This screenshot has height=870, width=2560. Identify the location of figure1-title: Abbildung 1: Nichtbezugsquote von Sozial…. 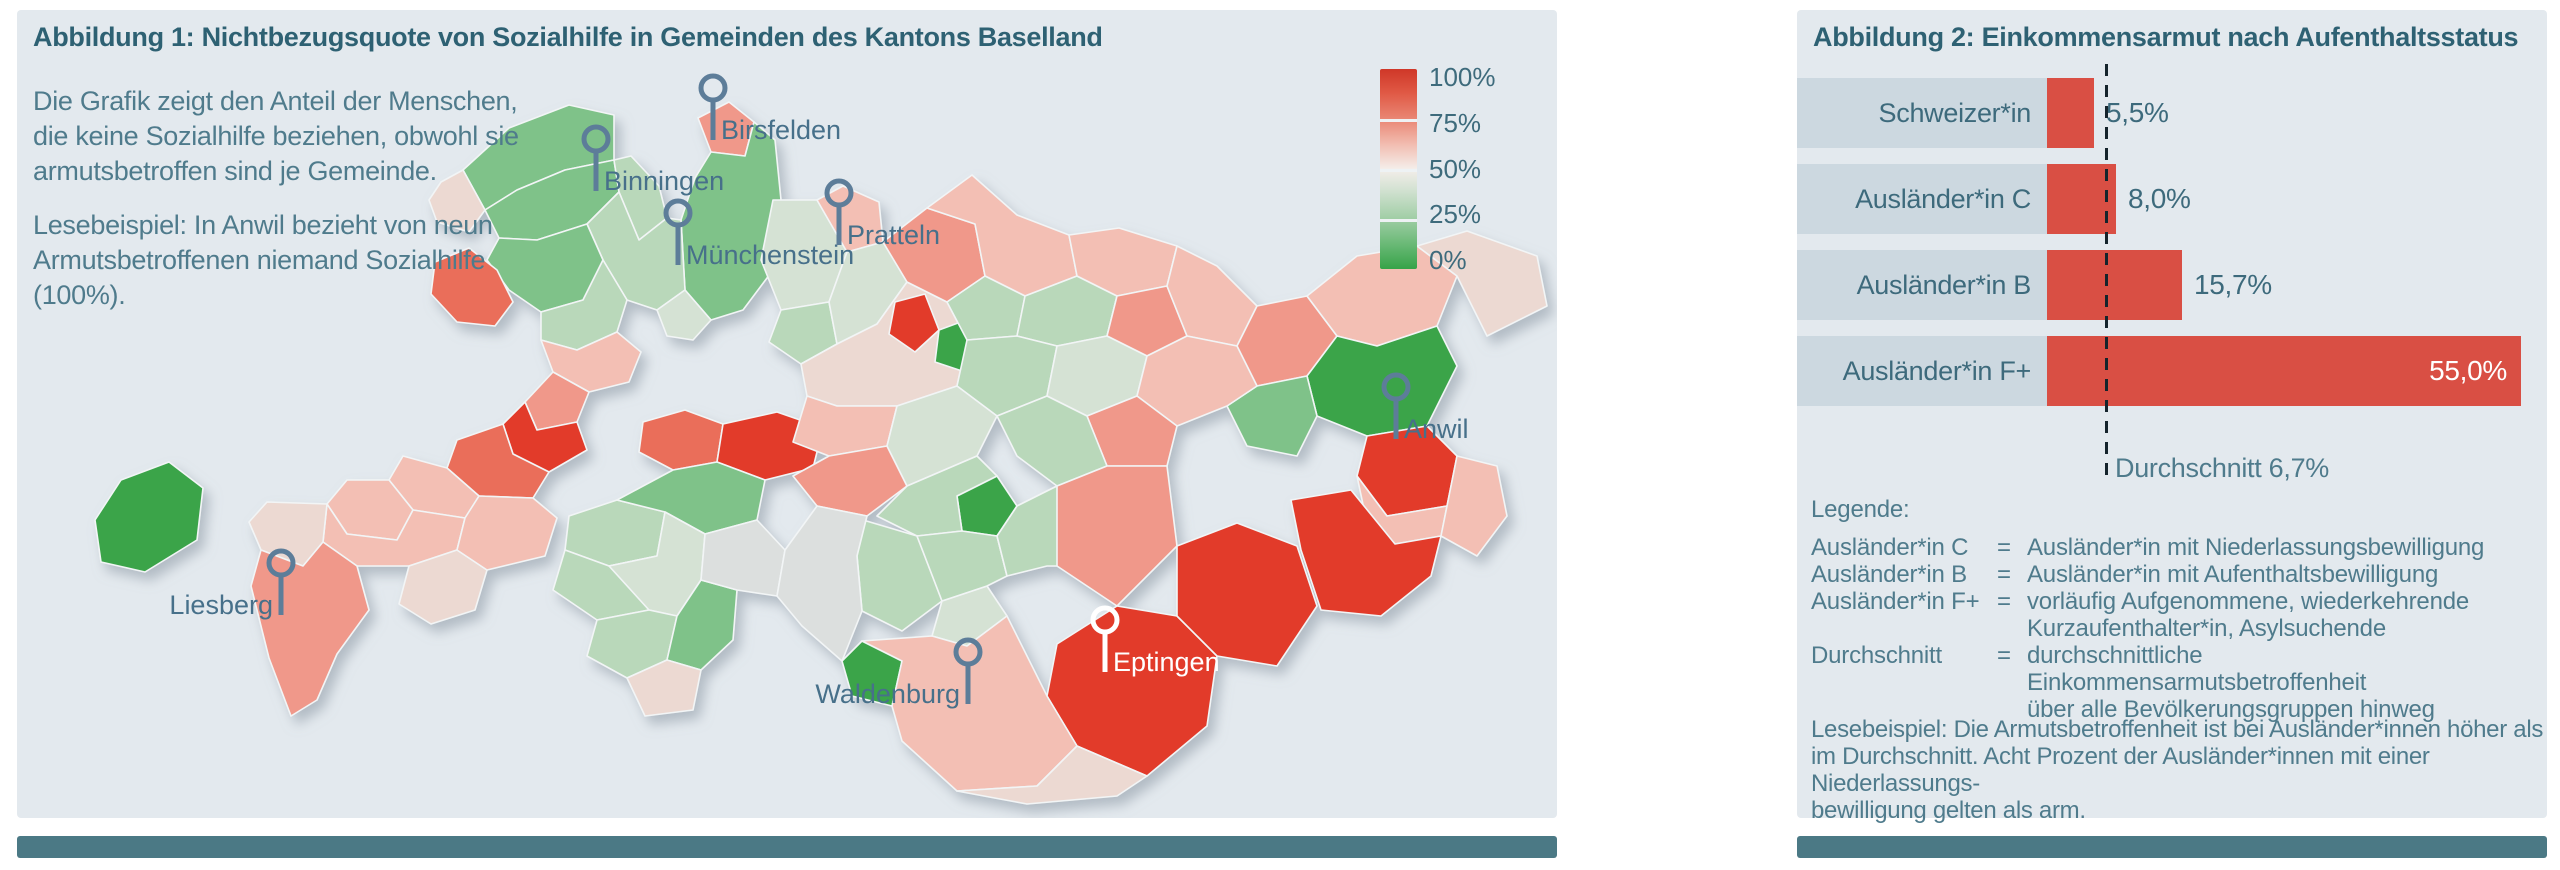
(568, 37).